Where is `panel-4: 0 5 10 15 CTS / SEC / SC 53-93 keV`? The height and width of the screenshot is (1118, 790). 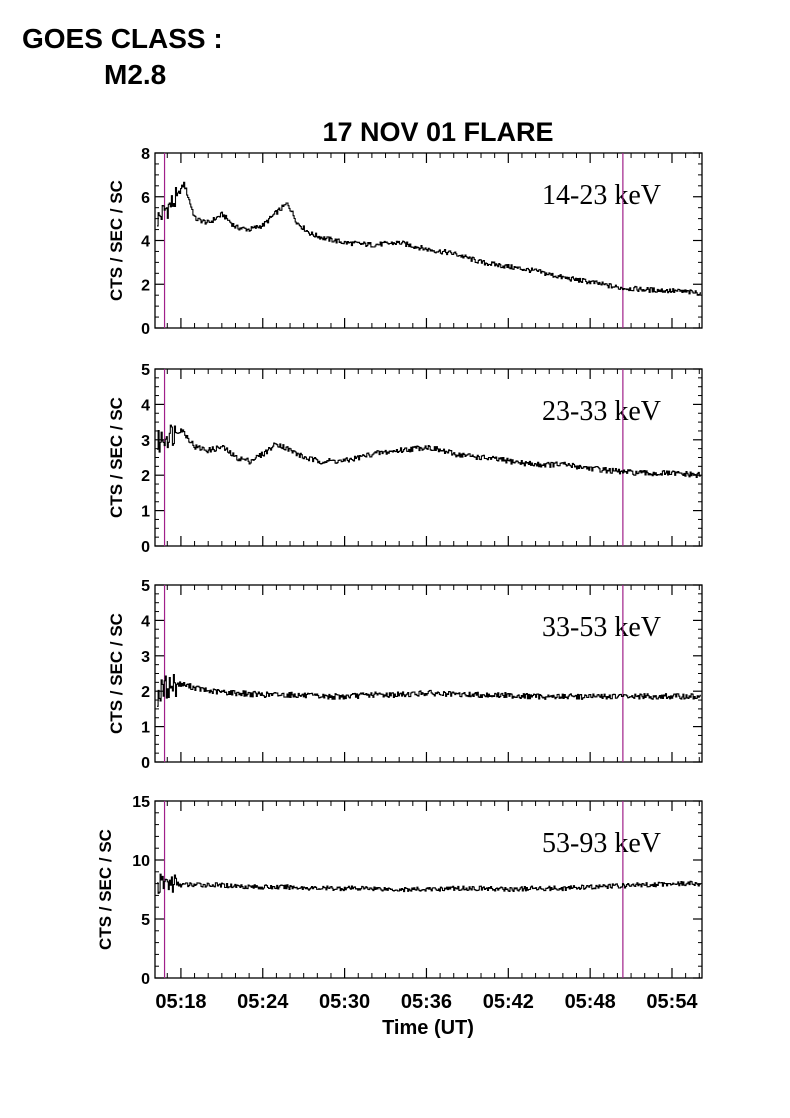
panel-4: 0 5 10 15 CTS / SEC / SC 53-93 keV is located at coordinates (399, 891).